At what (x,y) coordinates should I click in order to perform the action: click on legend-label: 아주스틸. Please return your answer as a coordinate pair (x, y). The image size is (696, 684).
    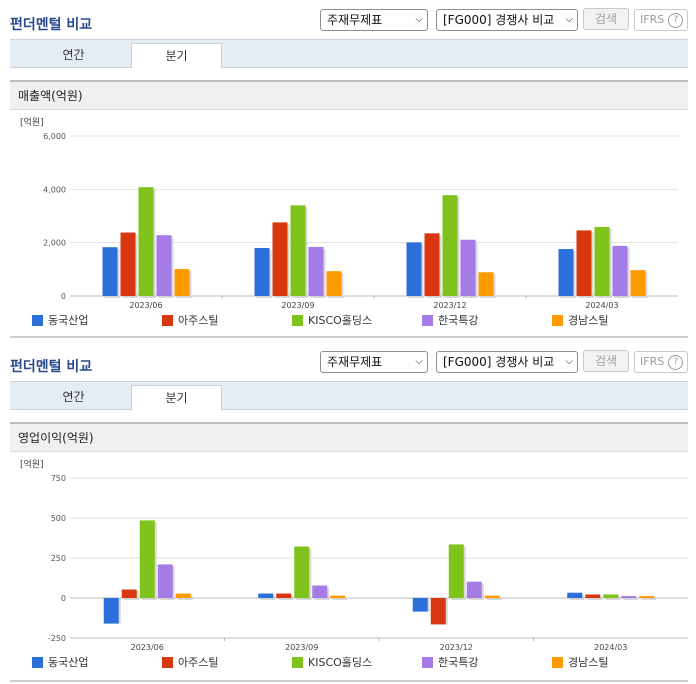
    Looking at the image, I should click on (198, 662).